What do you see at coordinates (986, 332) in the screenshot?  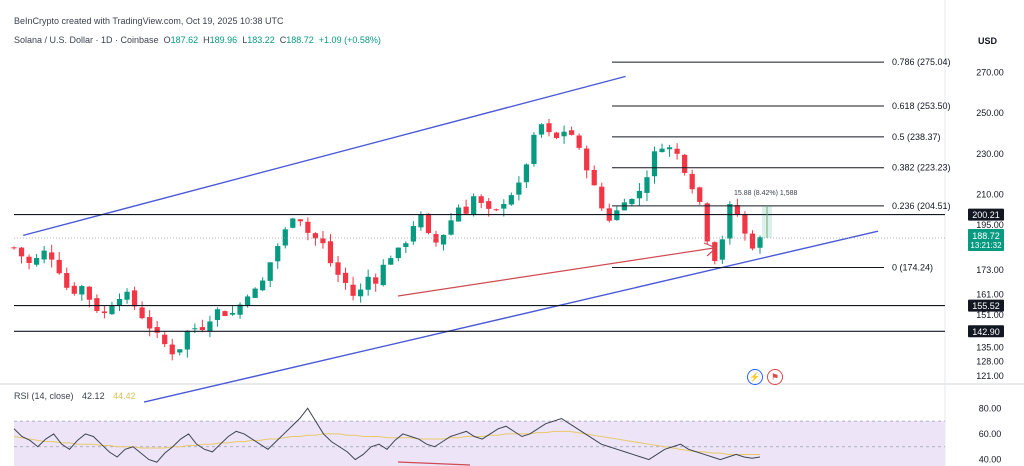 I see `key-level-label: 142.90` at bounding box center [986, 332].